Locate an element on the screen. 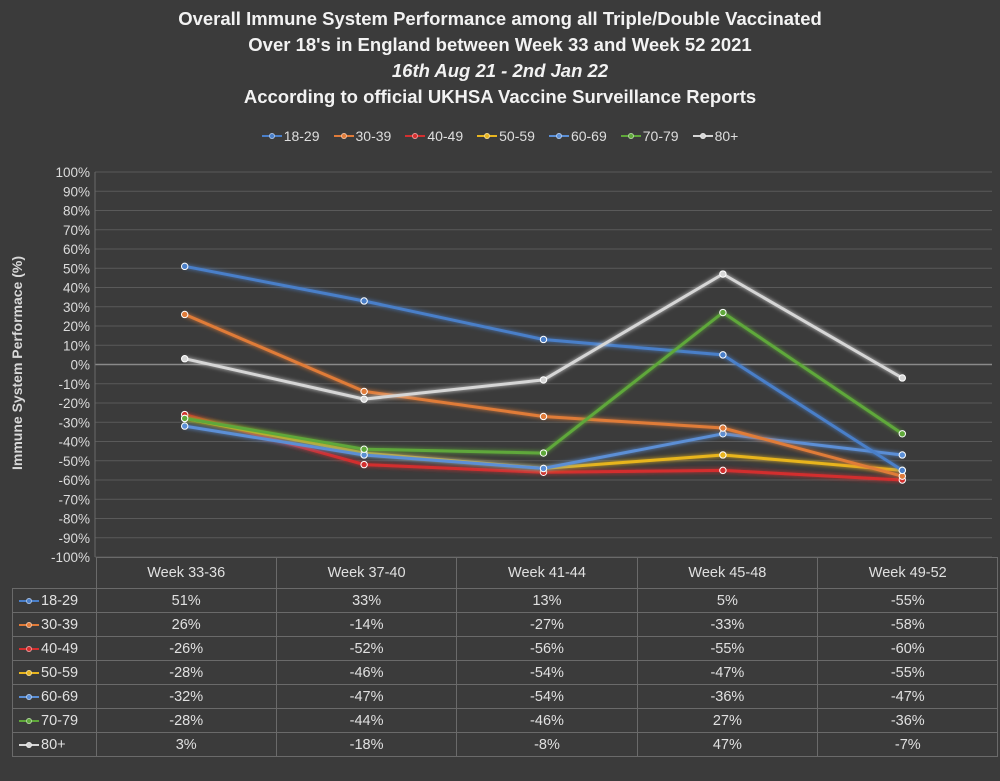 This screenshot has height=781, width=1000. table-row: 30-39 26% -14% -27% -33% -58% is located at coordinates (505, 624).